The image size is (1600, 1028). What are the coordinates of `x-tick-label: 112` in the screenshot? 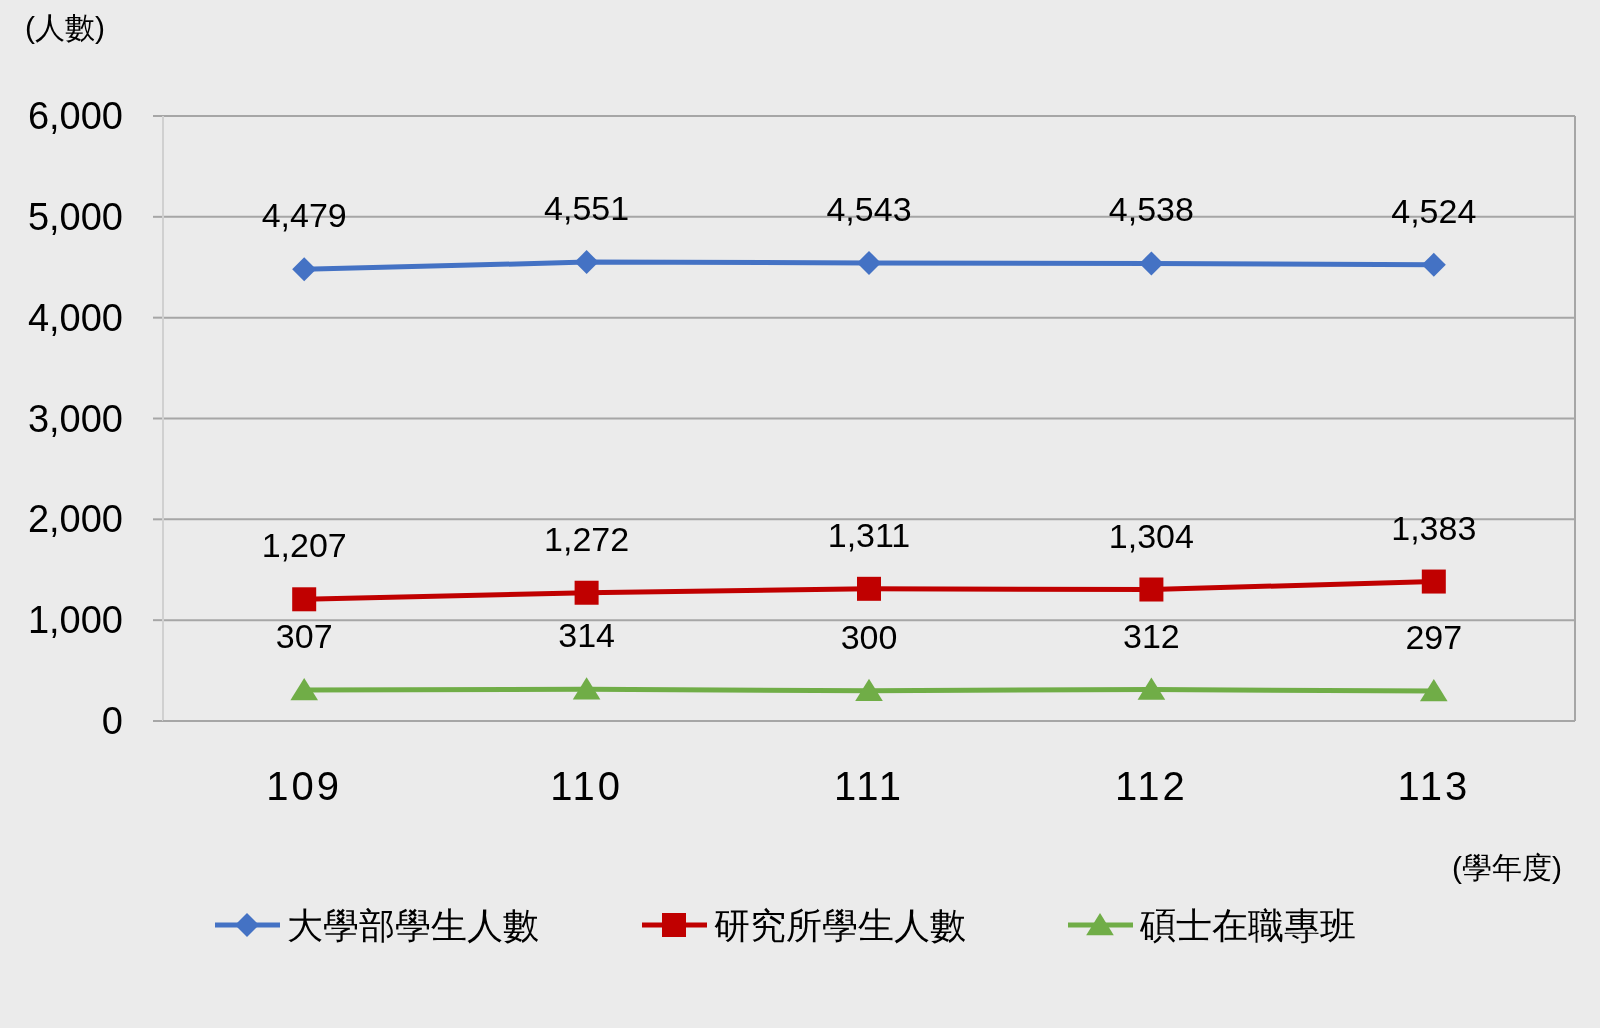 It's located at (1151, 786).